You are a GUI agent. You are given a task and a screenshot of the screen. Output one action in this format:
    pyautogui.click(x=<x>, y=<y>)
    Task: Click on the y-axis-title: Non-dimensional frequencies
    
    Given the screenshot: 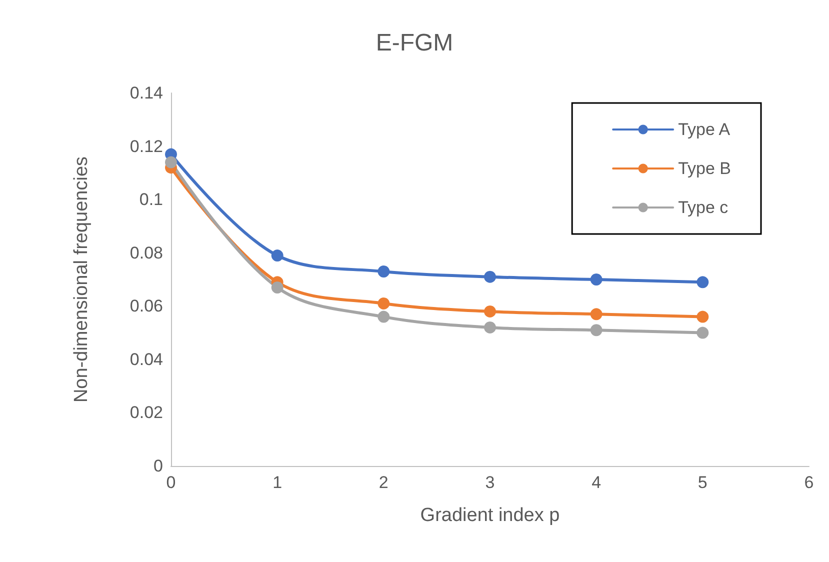 What is the action you would take?
    pyautogui.click(x=81, y=279)
    